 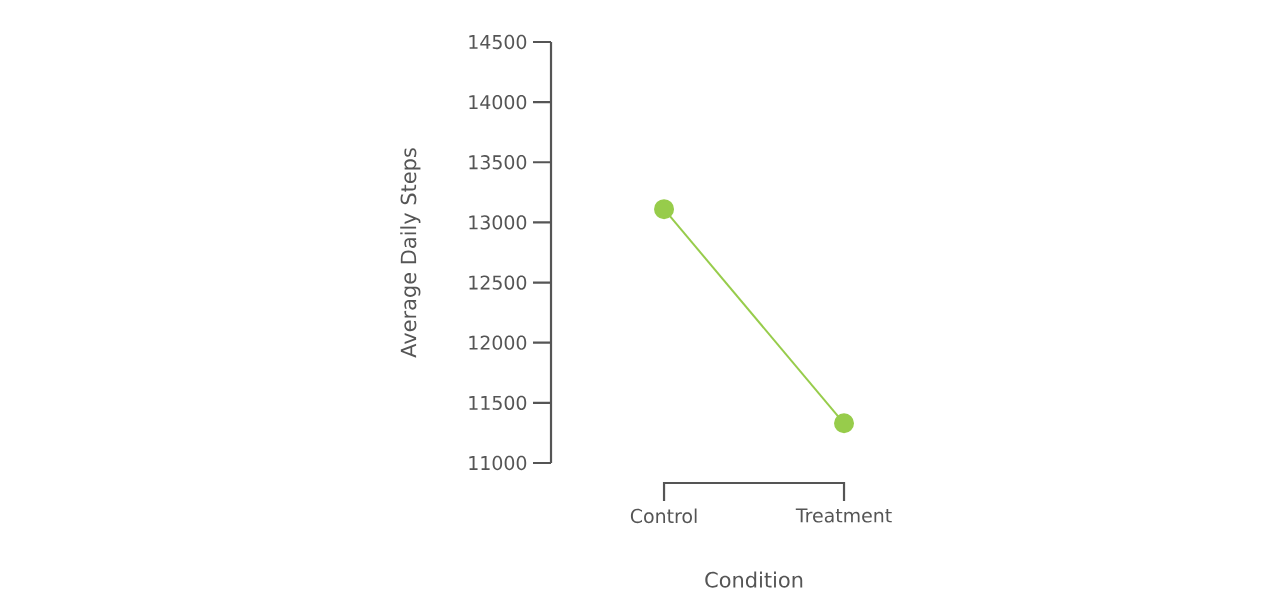 I want to click on x-tick-label: Treatment, so click(x=843, y=515).